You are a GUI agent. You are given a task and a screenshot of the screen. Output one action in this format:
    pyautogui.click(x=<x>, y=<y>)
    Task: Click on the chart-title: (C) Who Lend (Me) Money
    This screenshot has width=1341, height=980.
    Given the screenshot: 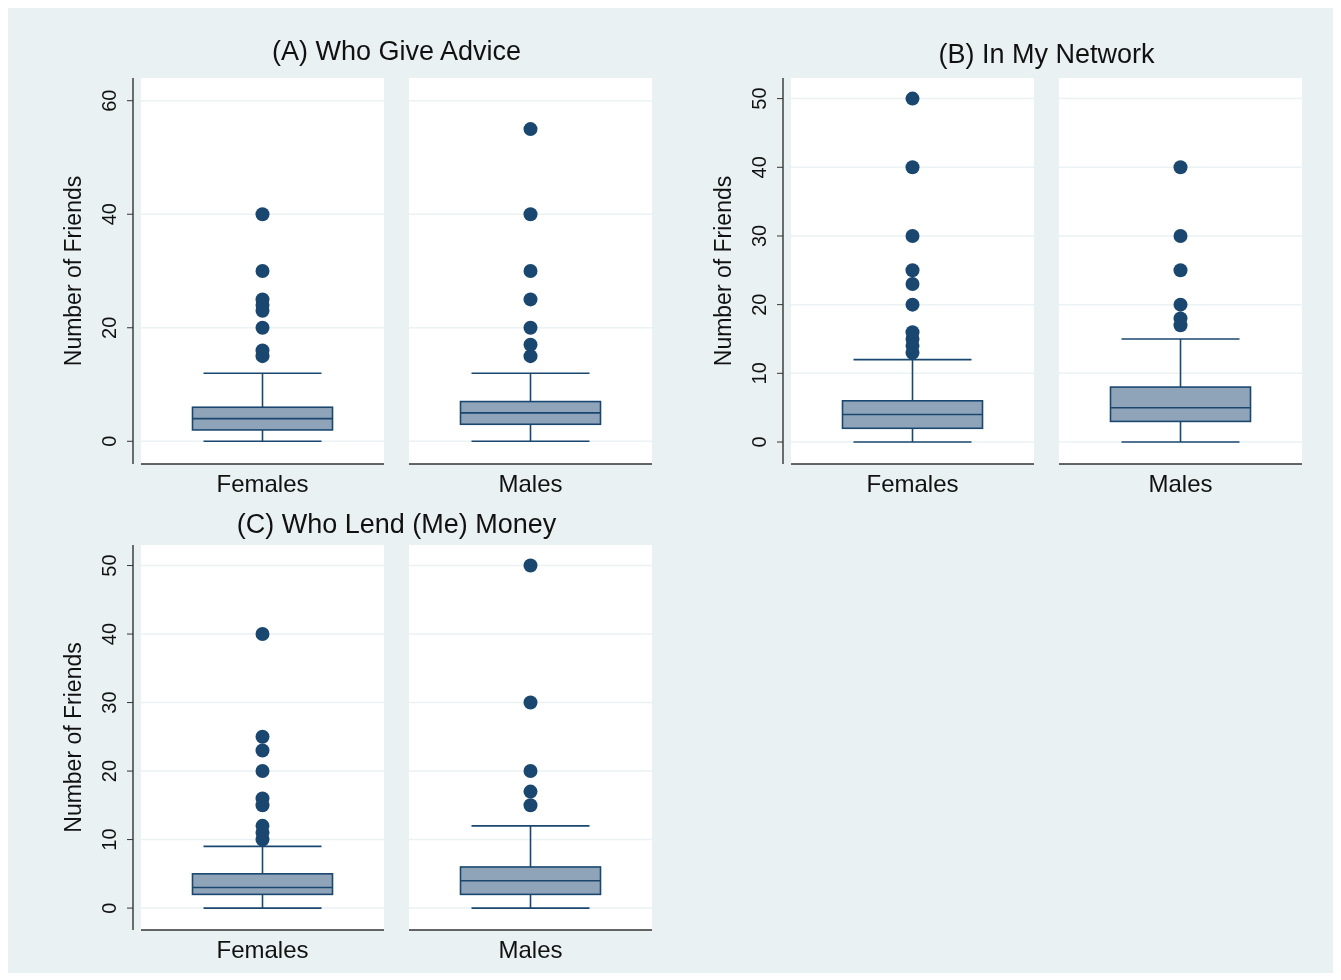 What is the action you would take?
    pyautogui.click(x=396, y=524)
    